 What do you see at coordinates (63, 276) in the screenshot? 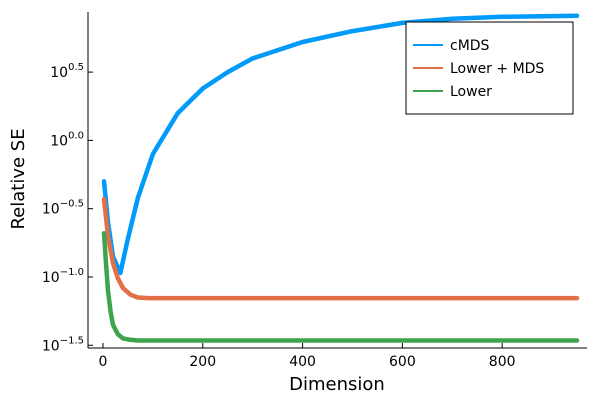
I see `y-tick-label: 10−1.0` at bounding box center [63, 276].